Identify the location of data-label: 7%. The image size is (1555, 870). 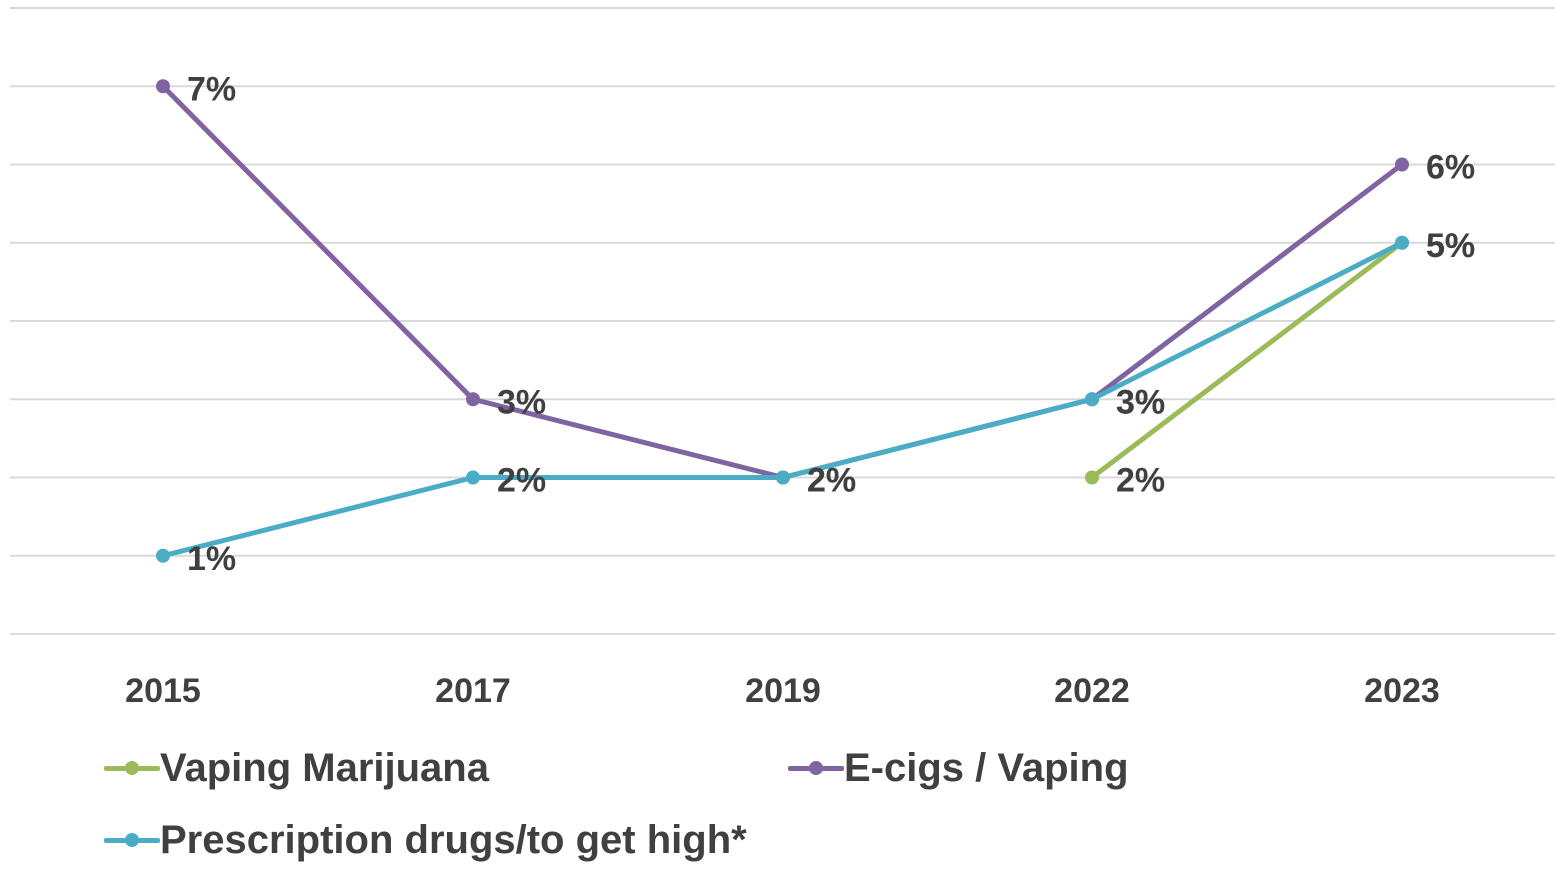
(211, 89).